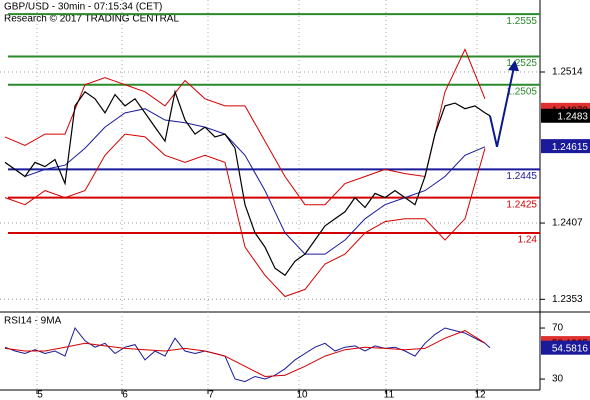  What do you see at coordinates (302, 395) in the screenshot?
I see `x-tick-label: 10` at bounding box center [302, 395].